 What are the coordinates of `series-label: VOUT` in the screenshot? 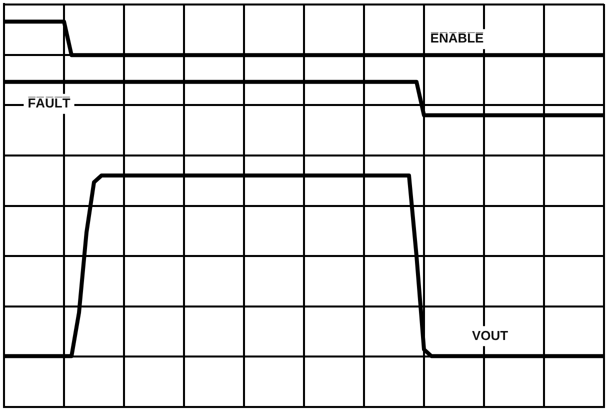 It's located at (490, 335).